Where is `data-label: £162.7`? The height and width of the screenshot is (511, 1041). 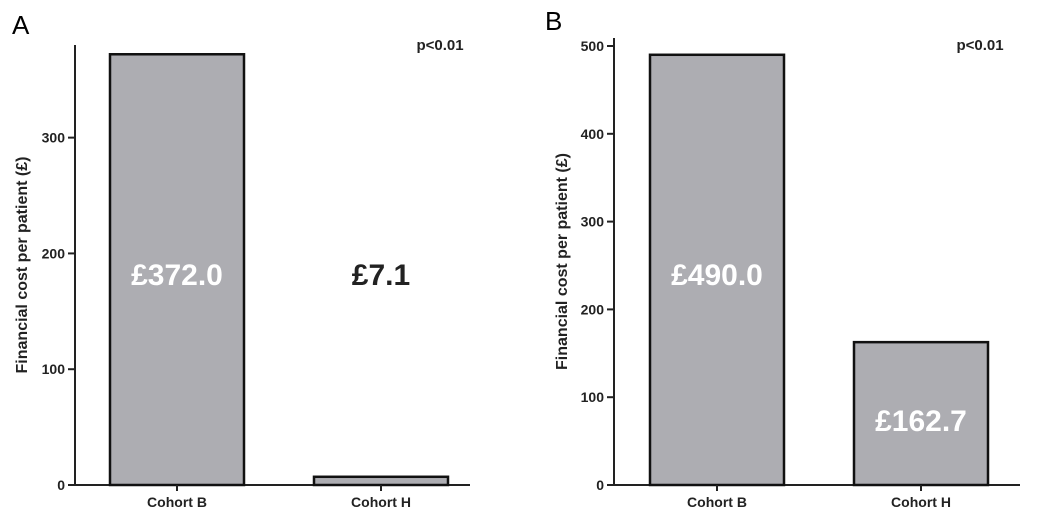
data-label: £162.7 is located at coordinates (921, 421).